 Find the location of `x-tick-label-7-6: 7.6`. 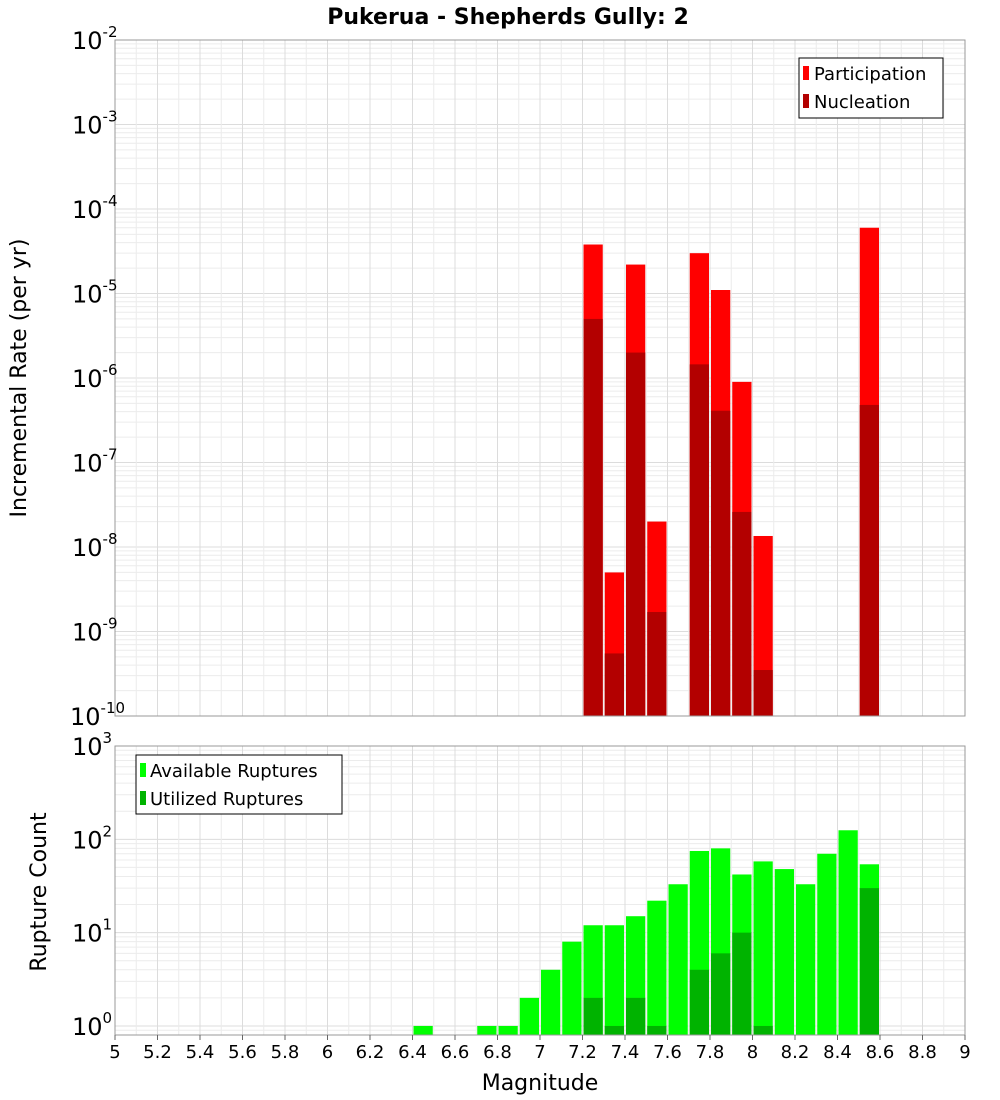

x-tick-label-7-6: 7.6 is located at coordinates (667, 1052).